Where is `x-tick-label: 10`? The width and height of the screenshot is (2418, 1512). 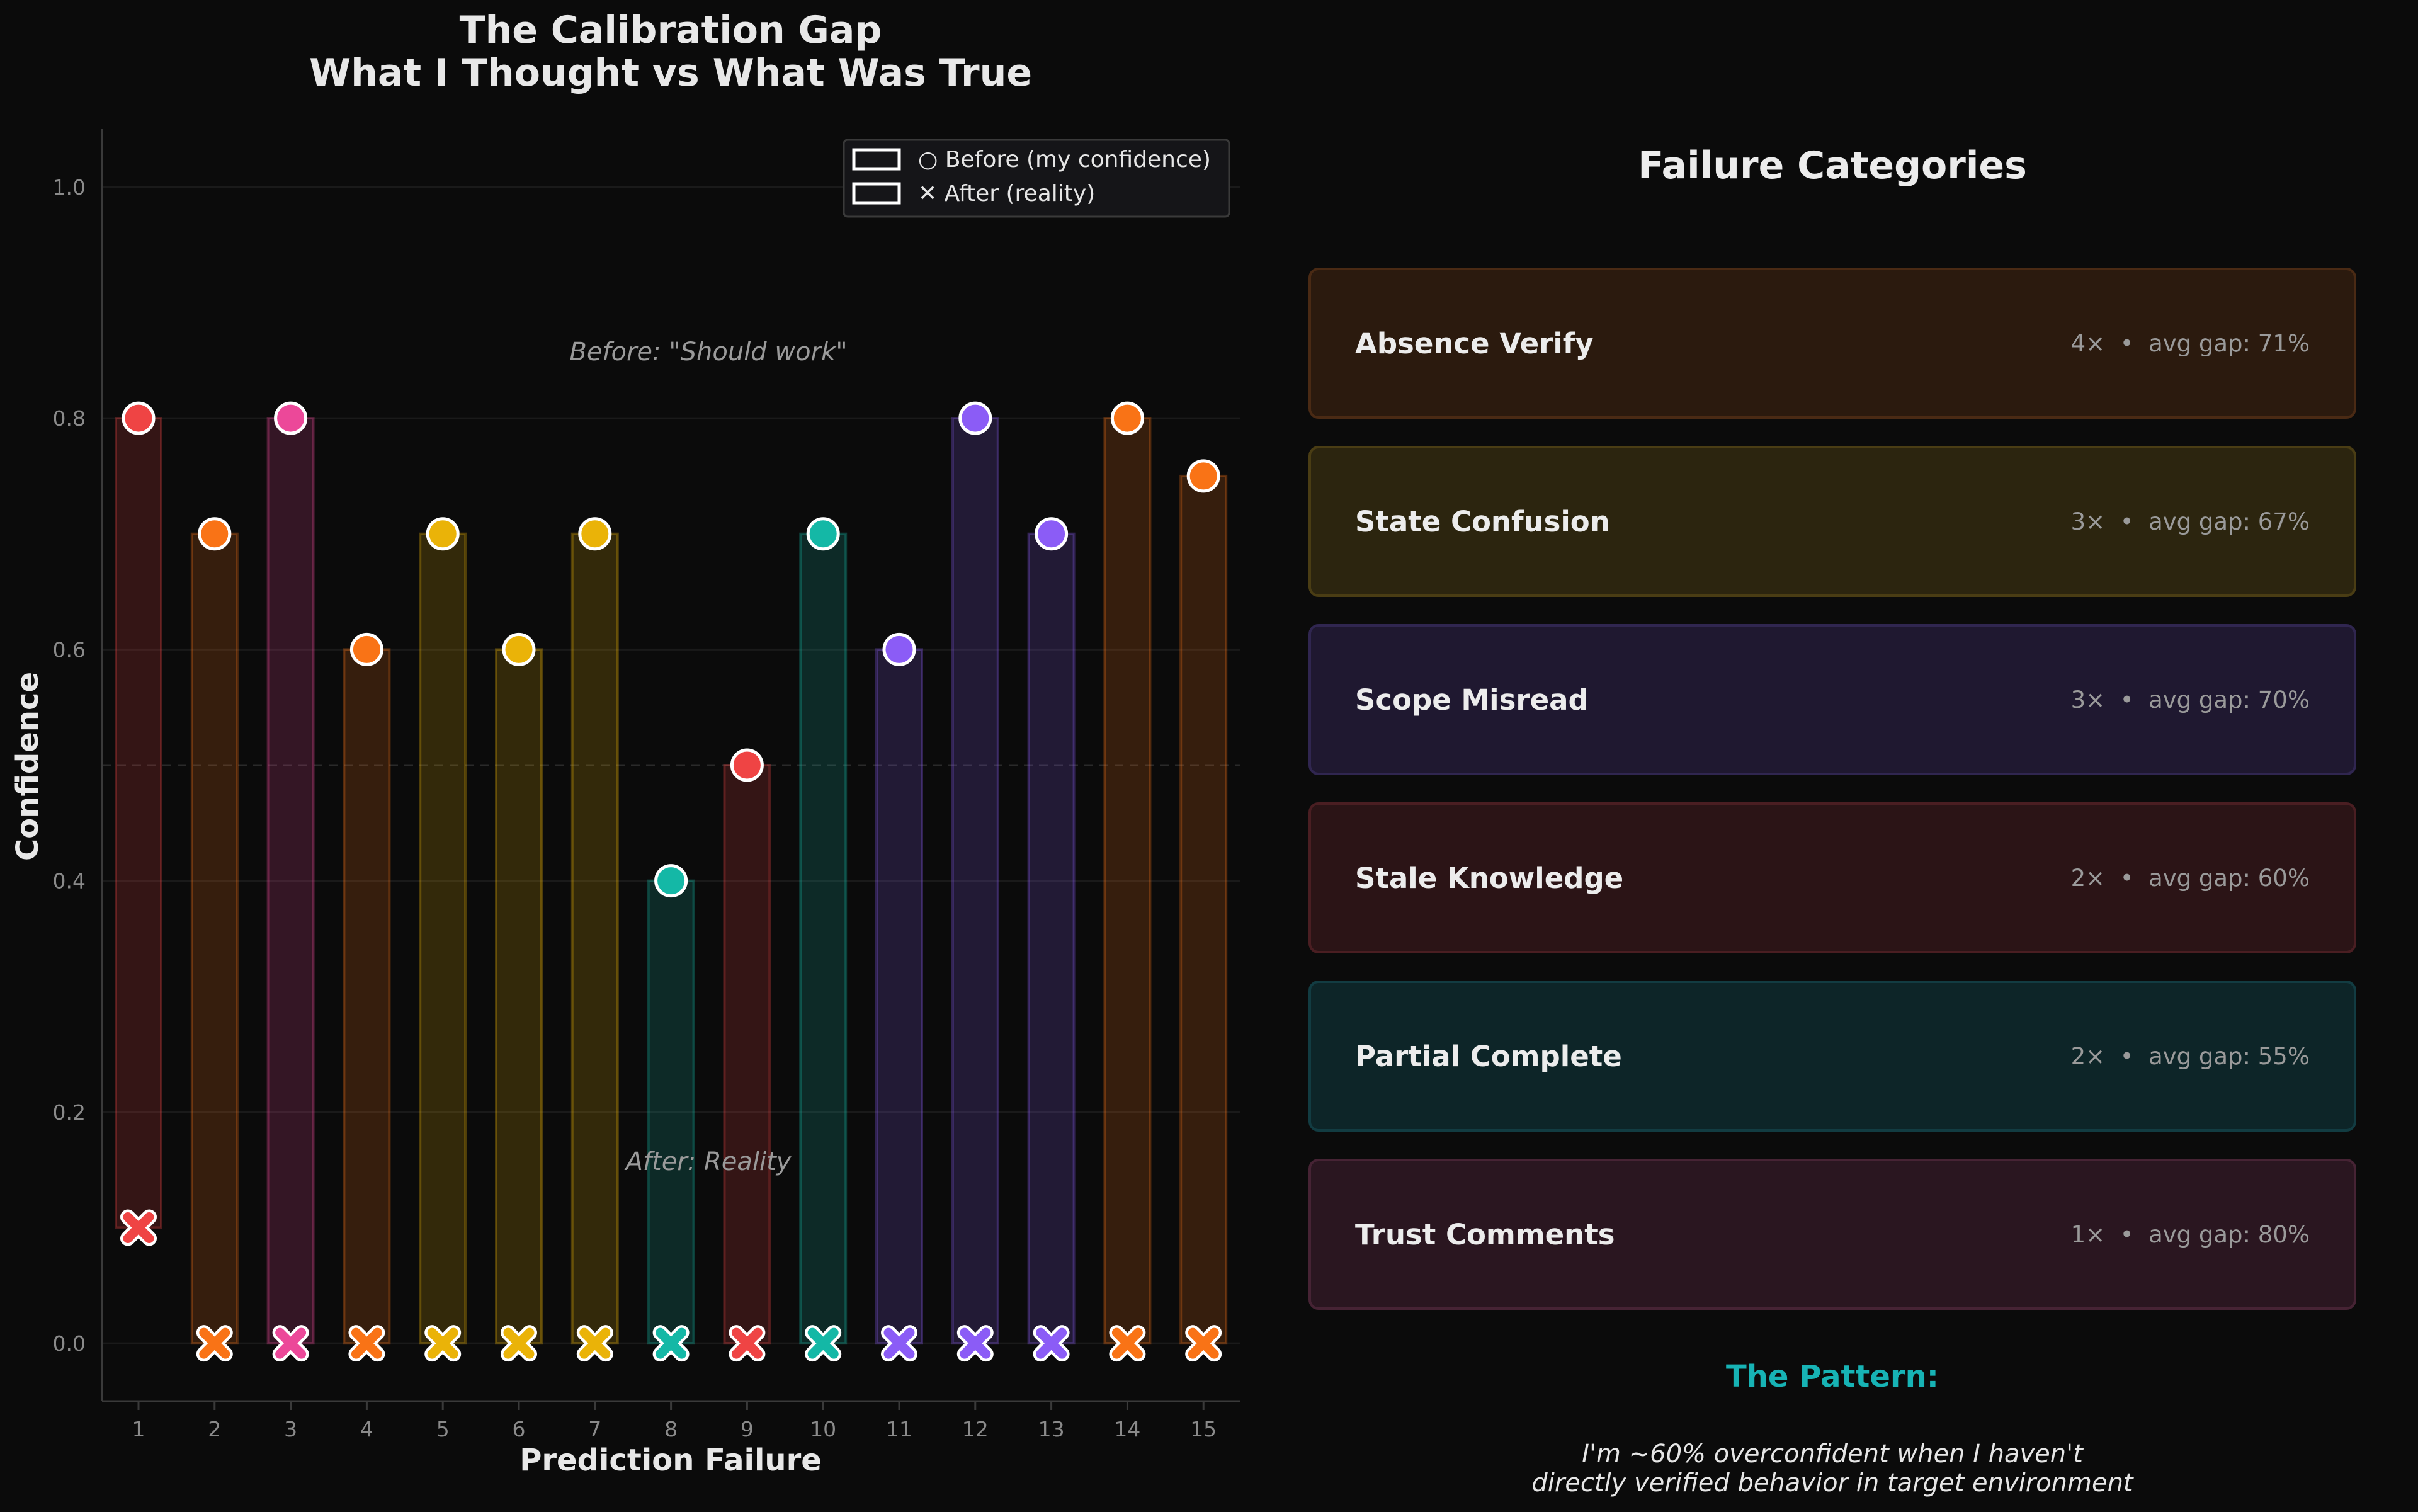 x-tick-label: 10 is located at coordinates (823, 1429).